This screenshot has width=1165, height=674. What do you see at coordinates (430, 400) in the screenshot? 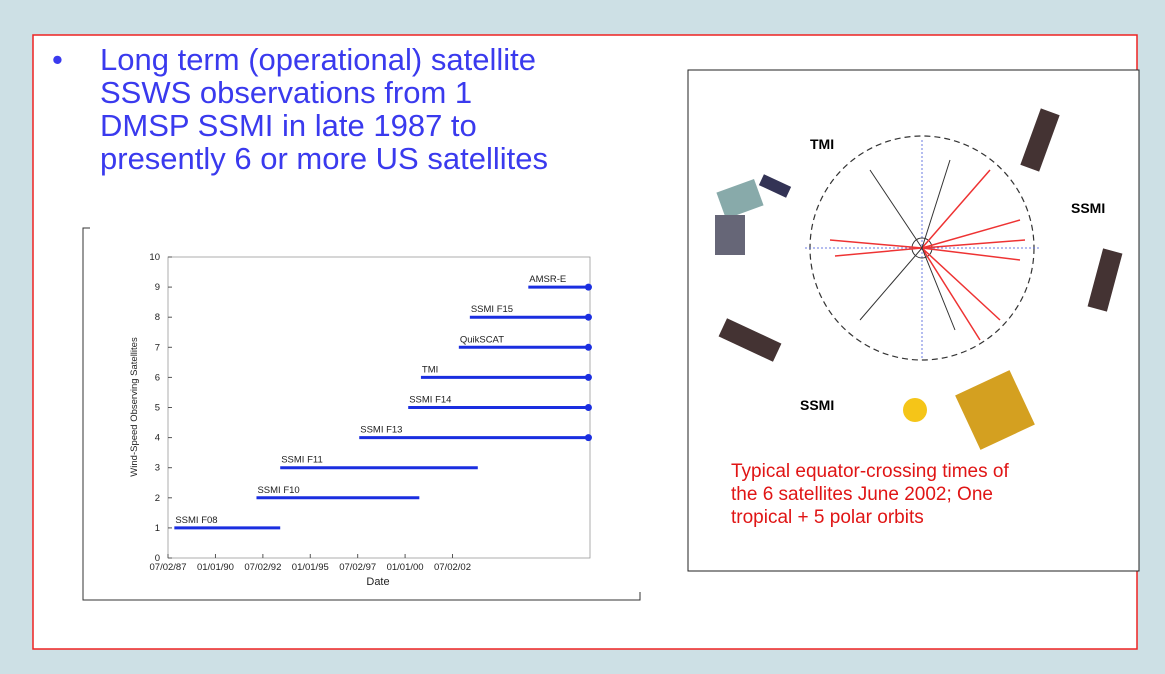
I see `bar-label: SSMI F14` at bounding box center [430, 400].